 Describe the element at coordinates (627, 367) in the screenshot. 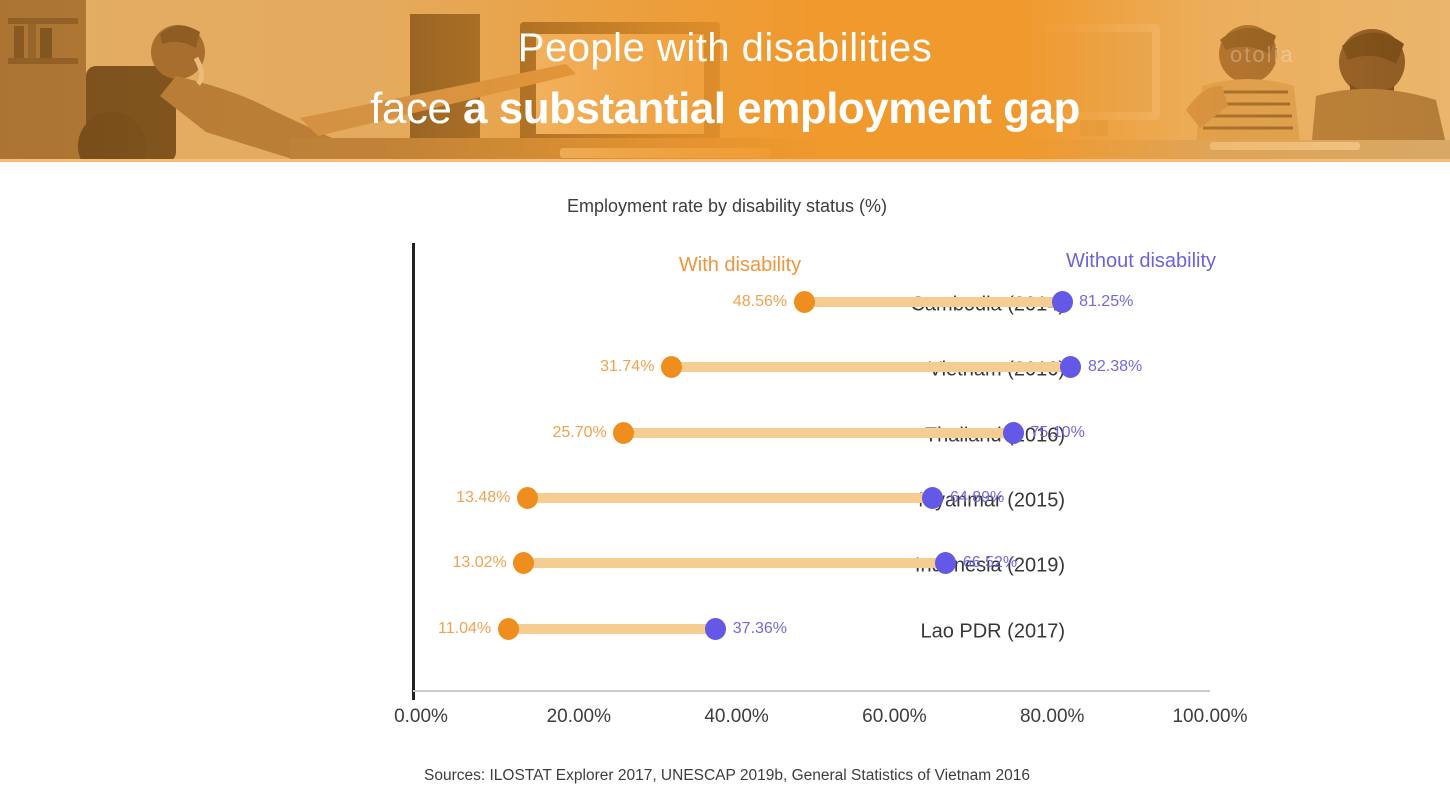

I see `with-disability-value: 31.74%` at that location.